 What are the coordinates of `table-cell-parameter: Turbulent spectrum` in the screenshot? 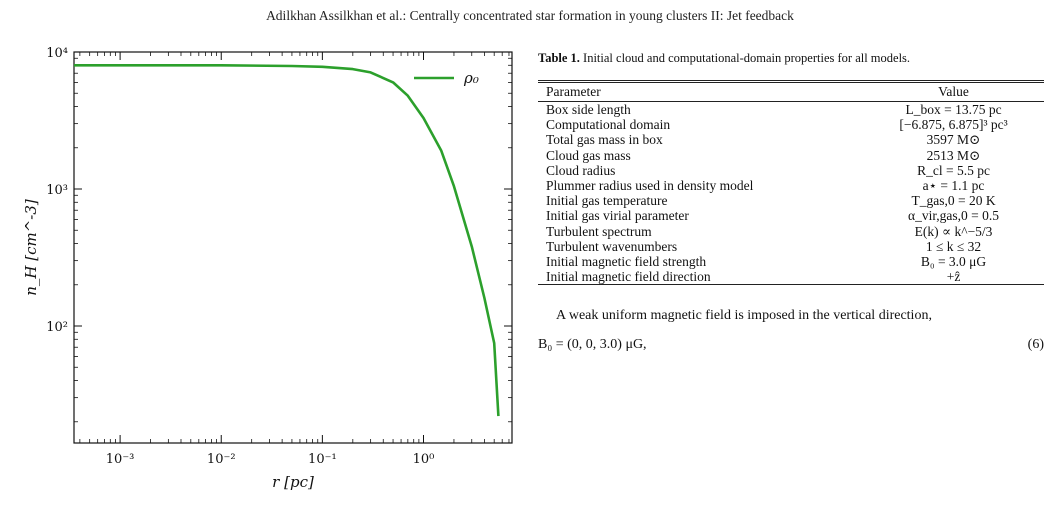 It's located at (599, 231).